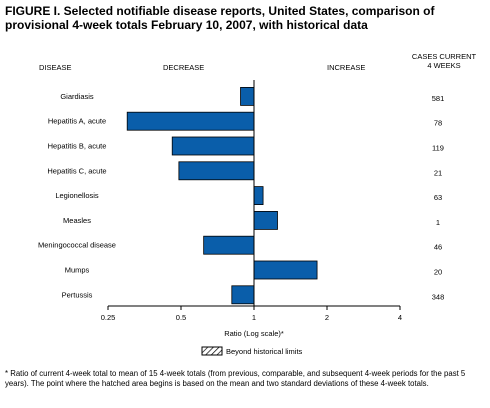  Describe the element at coordinates (77, 121) in the screenshot. I see `category-label: Hepatitis A, acute` at that location.